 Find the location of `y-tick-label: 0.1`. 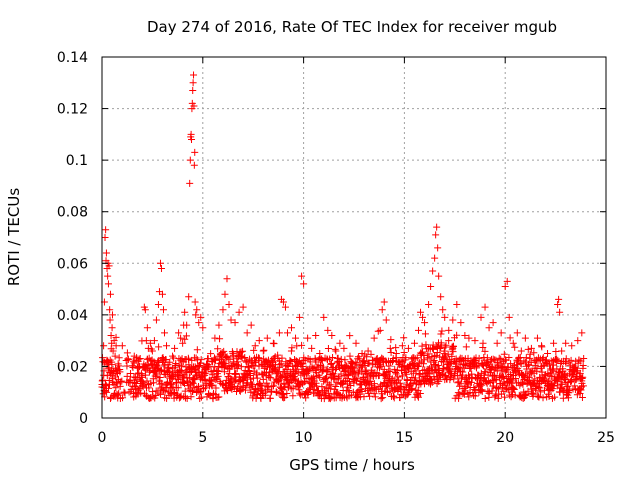

y-tick-label: 0.1 is located at coordinates (77, 161).